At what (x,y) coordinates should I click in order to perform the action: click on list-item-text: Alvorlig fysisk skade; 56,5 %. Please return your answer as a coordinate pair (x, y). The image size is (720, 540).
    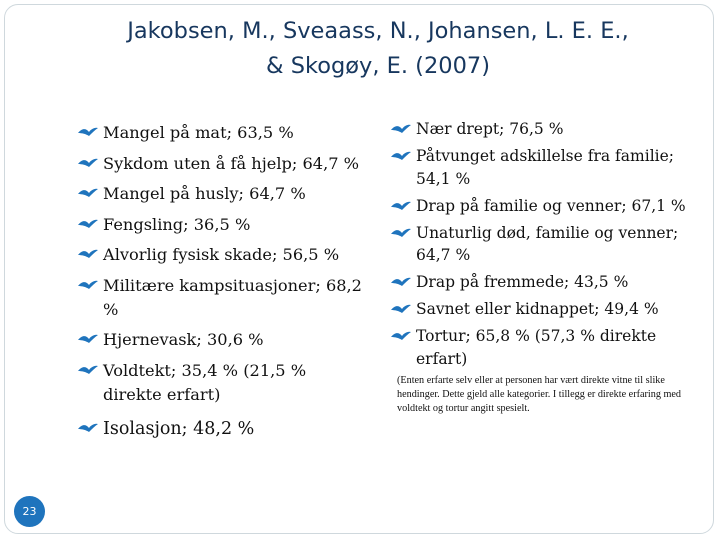
    Looking at the image, I should click on (221, 254).